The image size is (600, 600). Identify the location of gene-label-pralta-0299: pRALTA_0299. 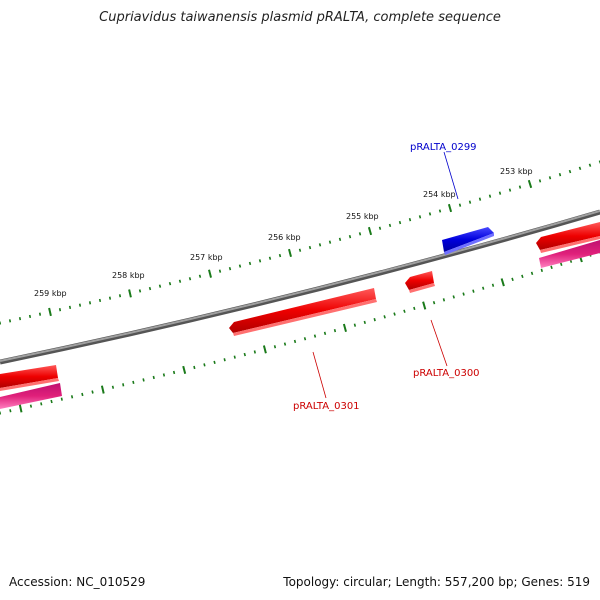
(443, 147).